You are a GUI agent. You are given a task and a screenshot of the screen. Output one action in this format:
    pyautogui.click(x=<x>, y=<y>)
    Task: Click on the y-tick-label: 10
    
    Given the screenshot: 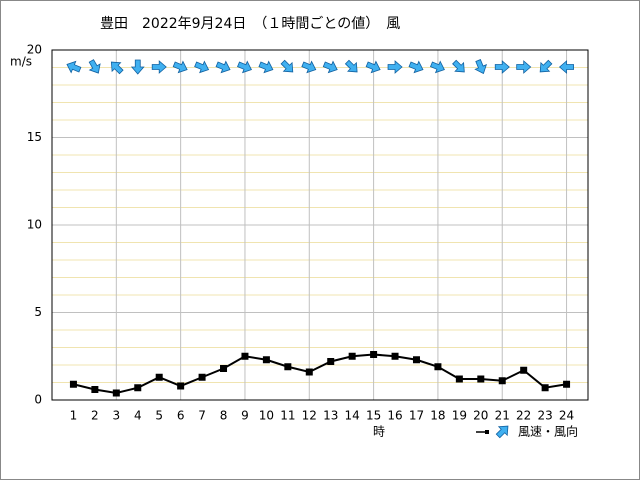 What is the action you would take?
    pyautogui.click(x=34, y=225)
    